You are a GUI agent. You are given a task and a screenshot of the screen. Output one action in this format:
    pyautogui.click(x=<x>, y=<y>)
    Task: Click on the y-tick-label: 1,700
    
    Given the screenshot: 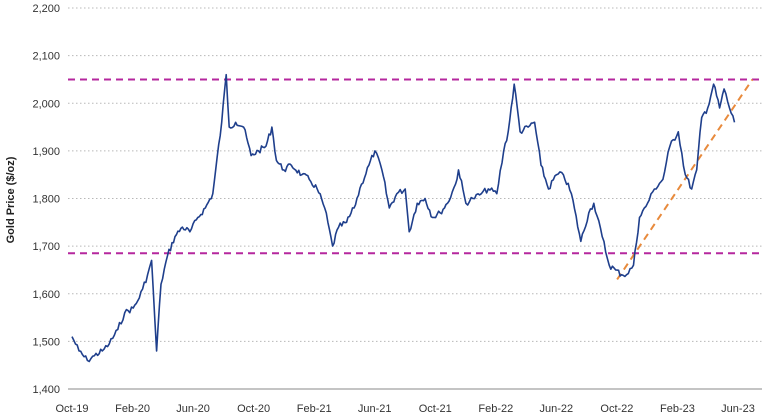 What is the action you would take?
    pyautogui.click(x=46, y=247)
    